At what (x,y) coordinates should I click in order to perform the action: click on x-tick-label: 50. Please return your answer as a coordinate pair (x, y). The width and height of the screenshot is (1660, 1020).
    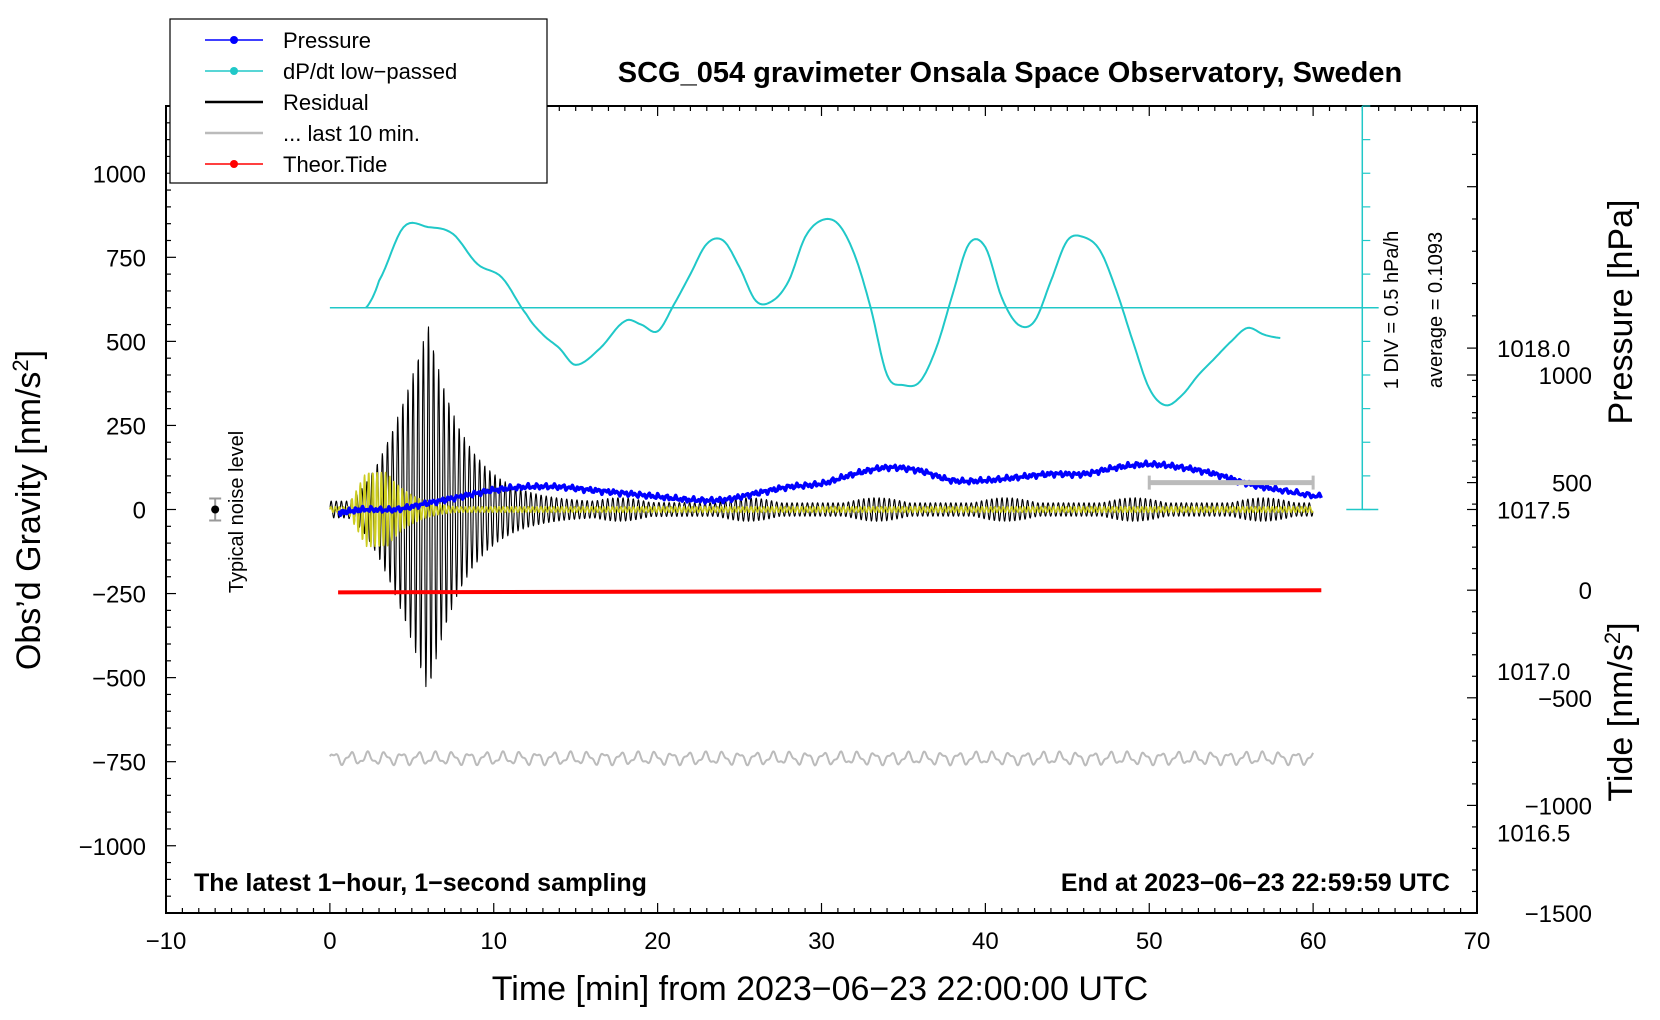
    Looking at the image, I should click on (1149, 941).